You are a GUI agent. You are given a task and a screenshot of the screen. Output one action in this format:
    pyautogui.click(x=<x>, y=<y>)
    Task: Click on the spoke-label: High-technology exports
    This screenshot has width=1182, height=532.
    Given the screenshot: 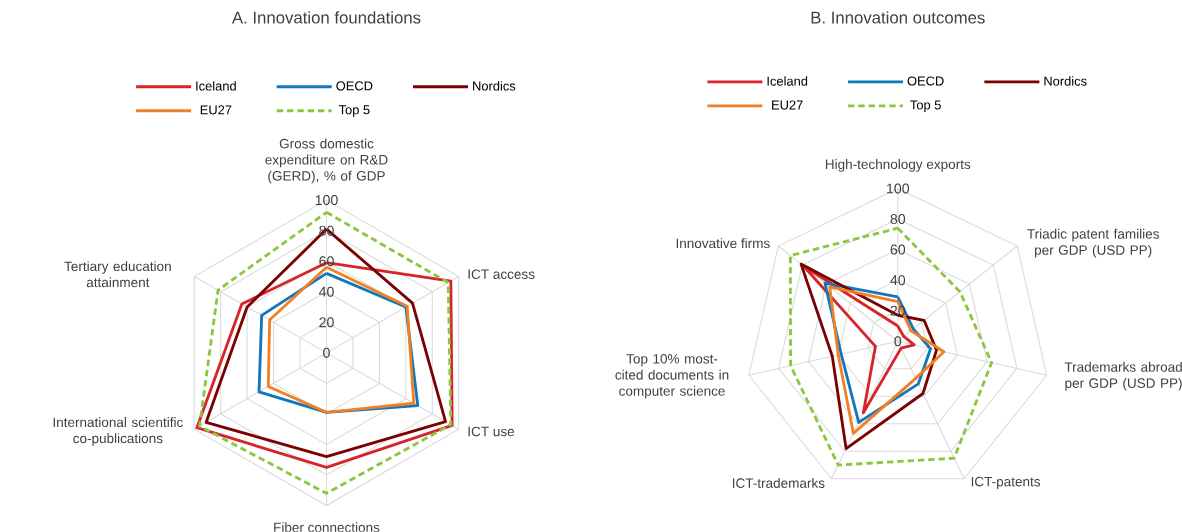 What is the action you would take?
    pyautogui.click(x=898, y=165)
    